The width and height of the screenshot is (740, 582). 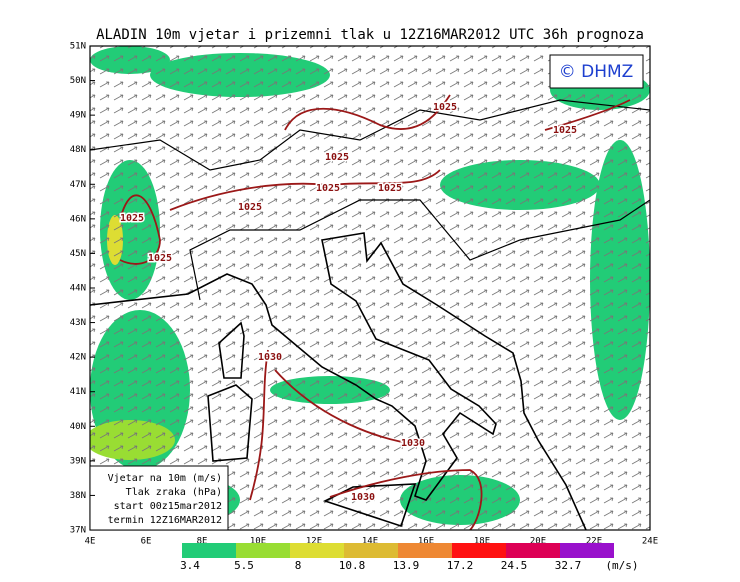 What do you see at coordinates (146, 542) in the screenshot?
I see `lon-label: 6E` at bounding box center [146, 542].